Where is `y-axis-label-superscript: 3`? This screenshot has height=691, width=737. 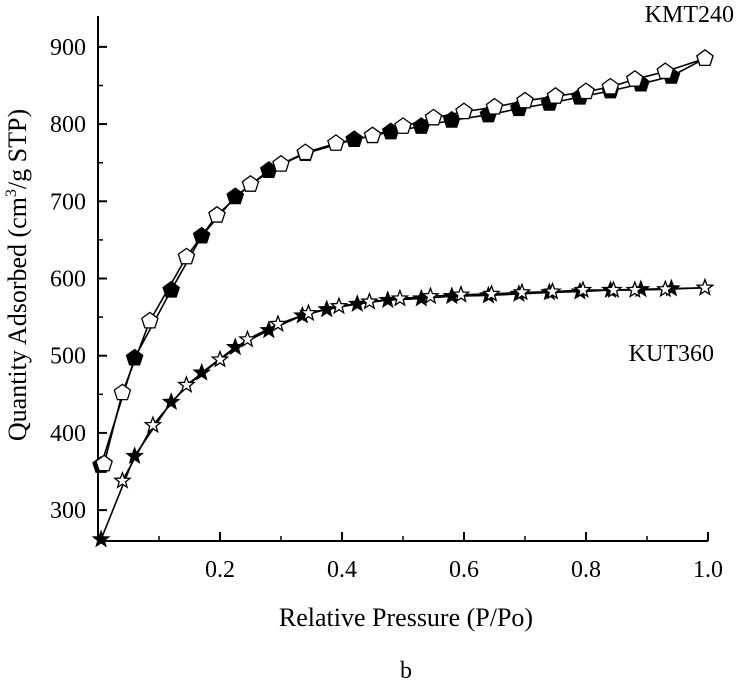 y-axis-label-superscript: 3 is located at coordinates (11, 193).